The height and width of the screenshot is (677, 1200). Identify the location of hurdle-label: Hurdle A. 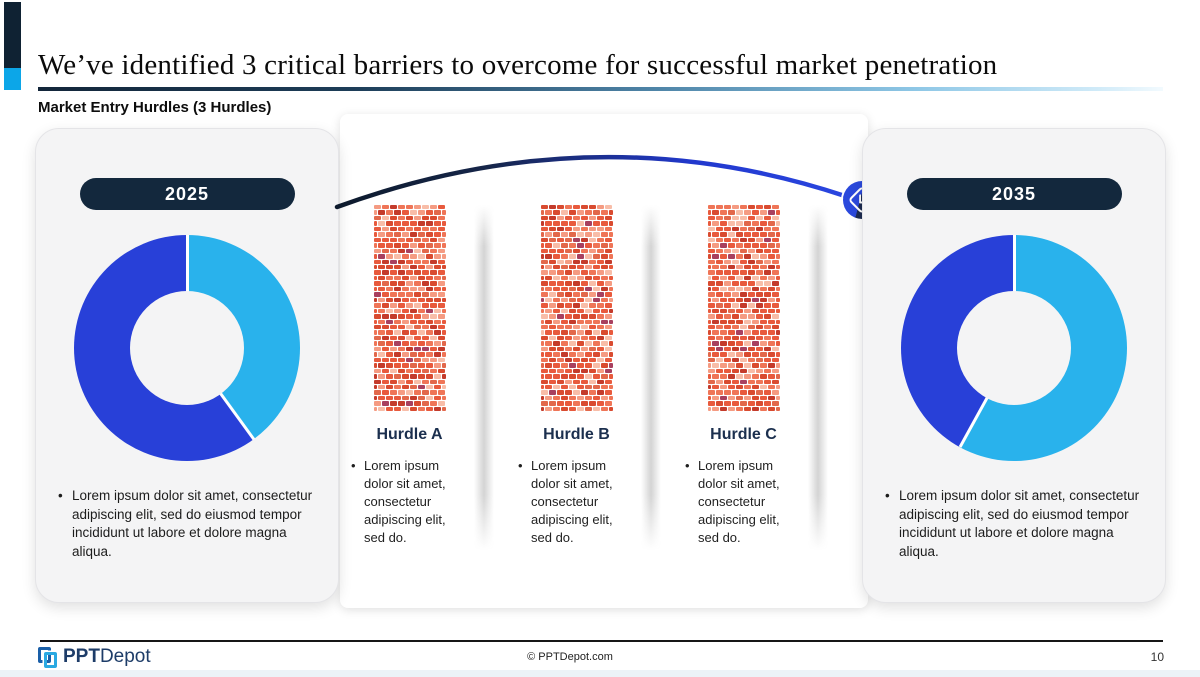
(409, 434).